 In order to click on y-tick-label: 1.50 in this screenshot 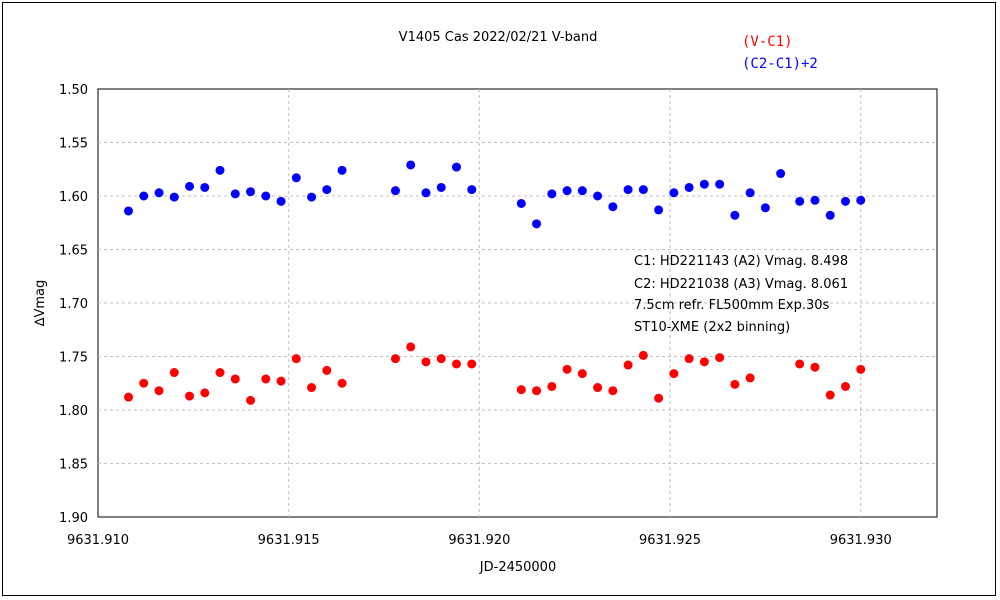, I will do `click(73, 90)`.